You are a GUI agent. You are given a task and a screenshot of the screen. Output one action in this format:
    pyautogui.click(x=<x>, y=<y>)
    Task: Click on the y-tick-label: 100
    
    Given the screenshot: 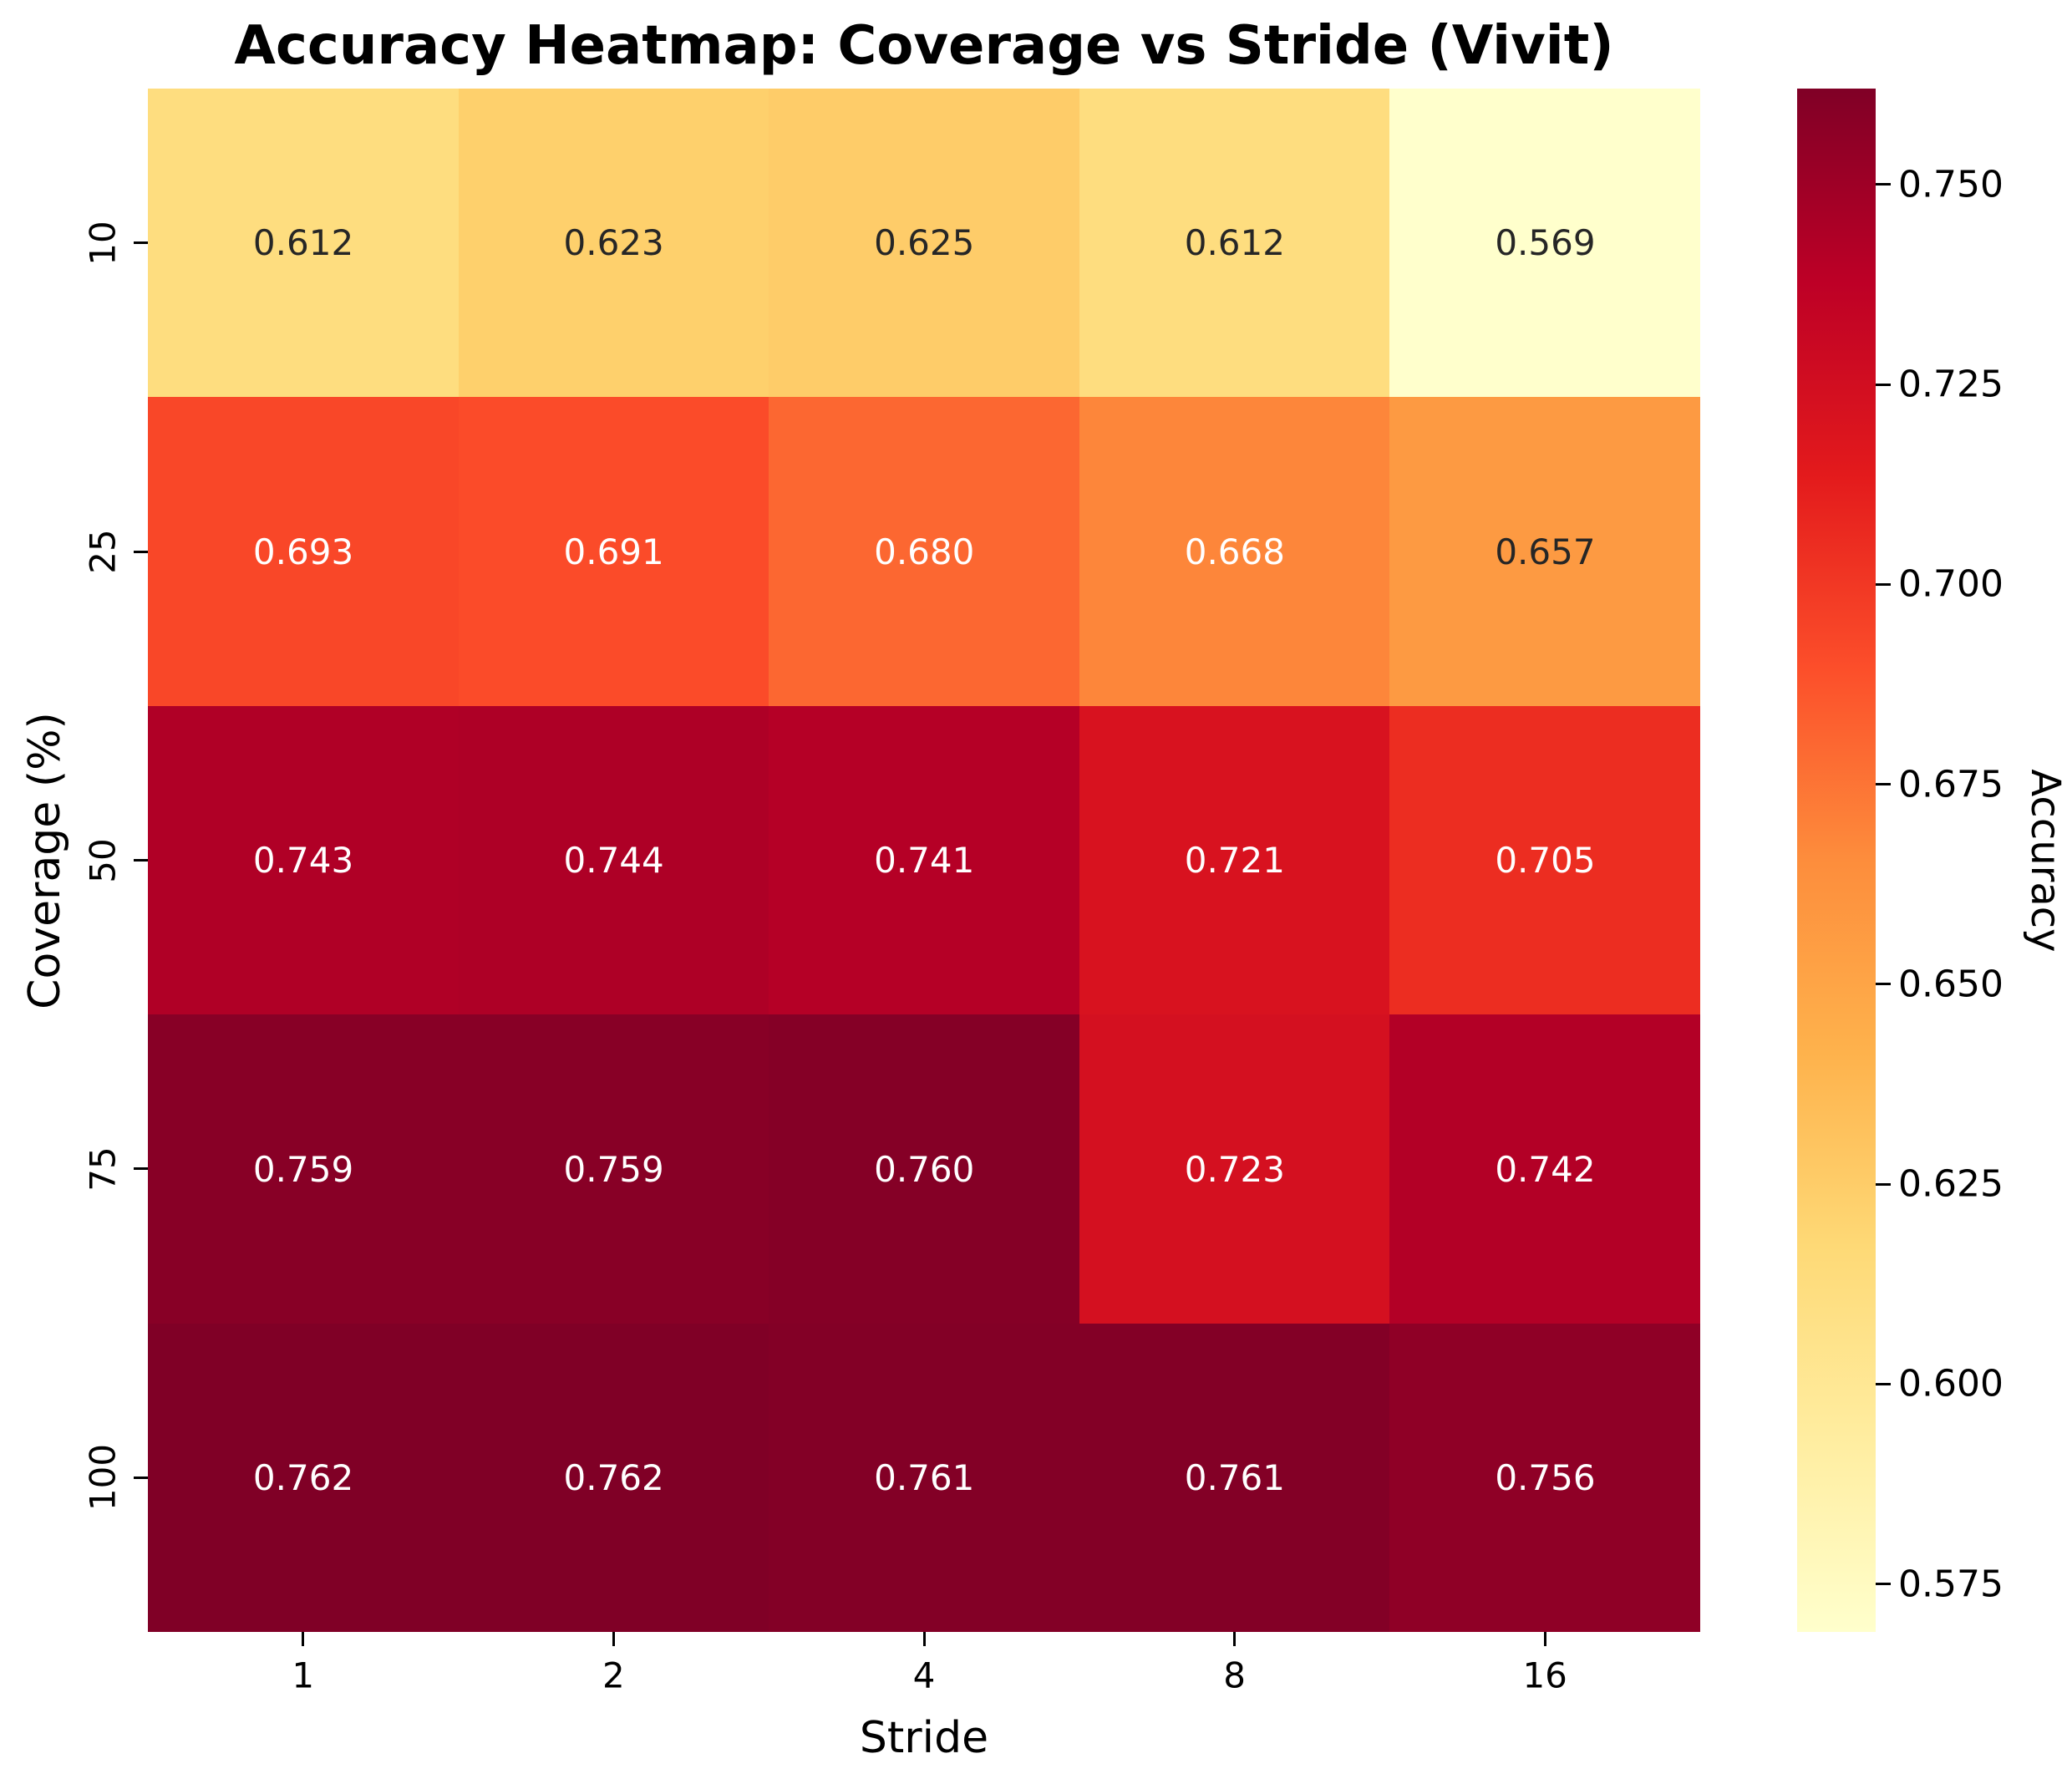 What is the action you would take?
    pyautogui.click(x=103, y=1478)
    